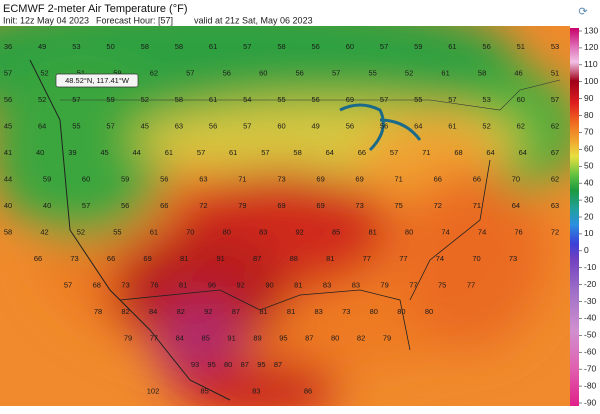 The image size is (600, 414). What do you see at coordinates (574, 217) in the screenshot?
I see `colorbar` at bounding box center [574, 217].